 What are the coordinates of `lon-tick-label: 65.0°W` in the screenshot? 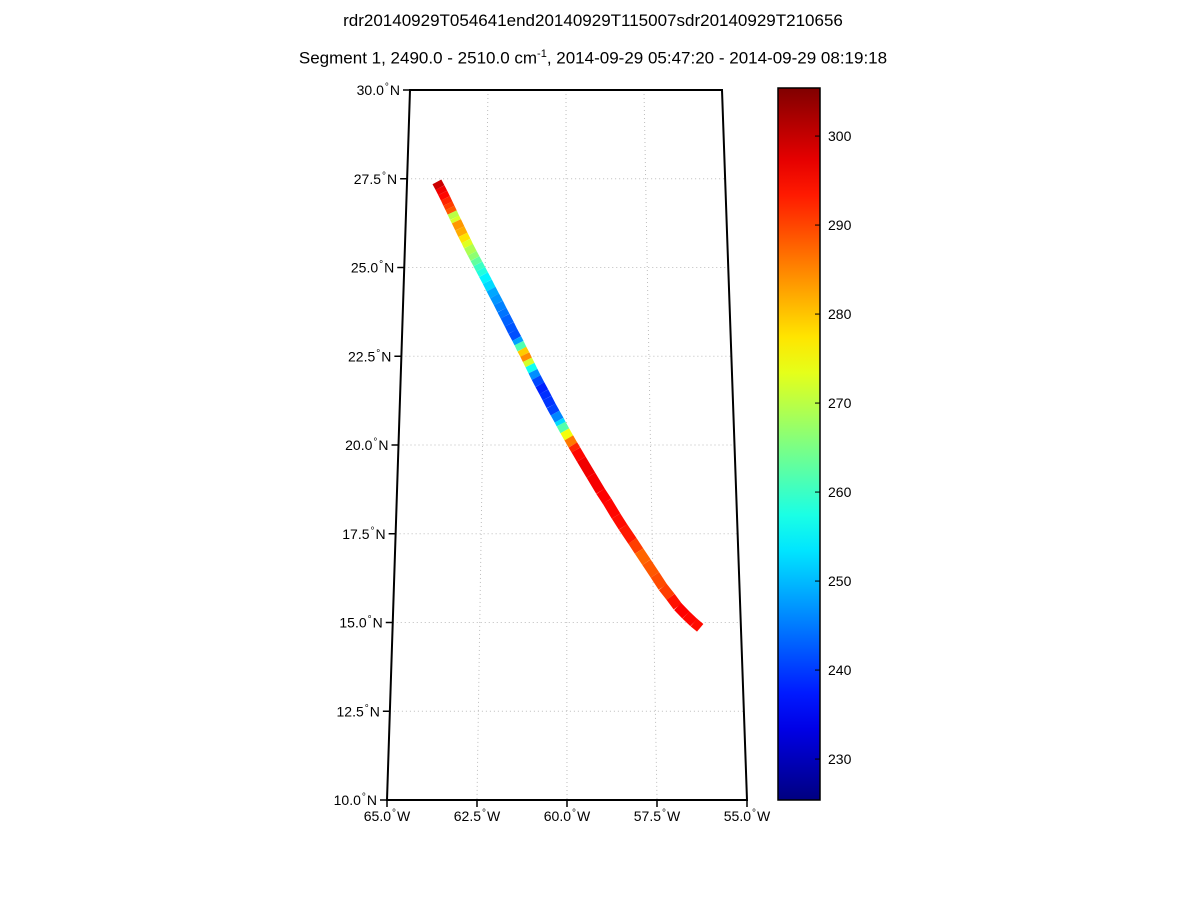 It's located at (387, 816).